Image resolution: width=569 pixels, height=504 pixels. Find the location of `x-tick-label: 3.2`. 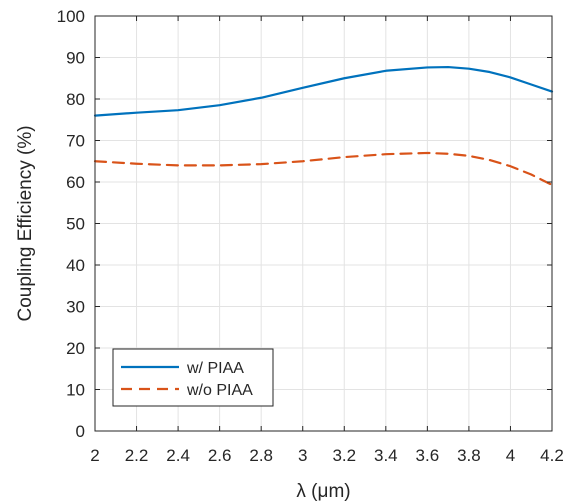

x-tick-label: 3.2 is located at coordinates (344, 455).